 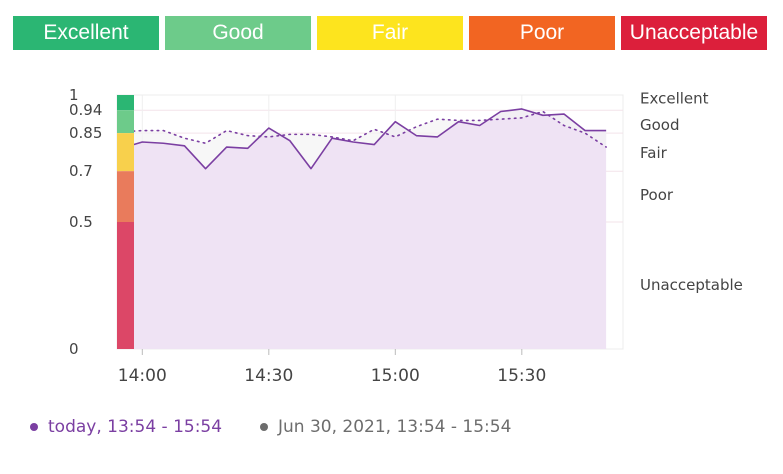 I want to click on legend-item-today: today, 13:54 - 15:54, so click(x=126, y=427).